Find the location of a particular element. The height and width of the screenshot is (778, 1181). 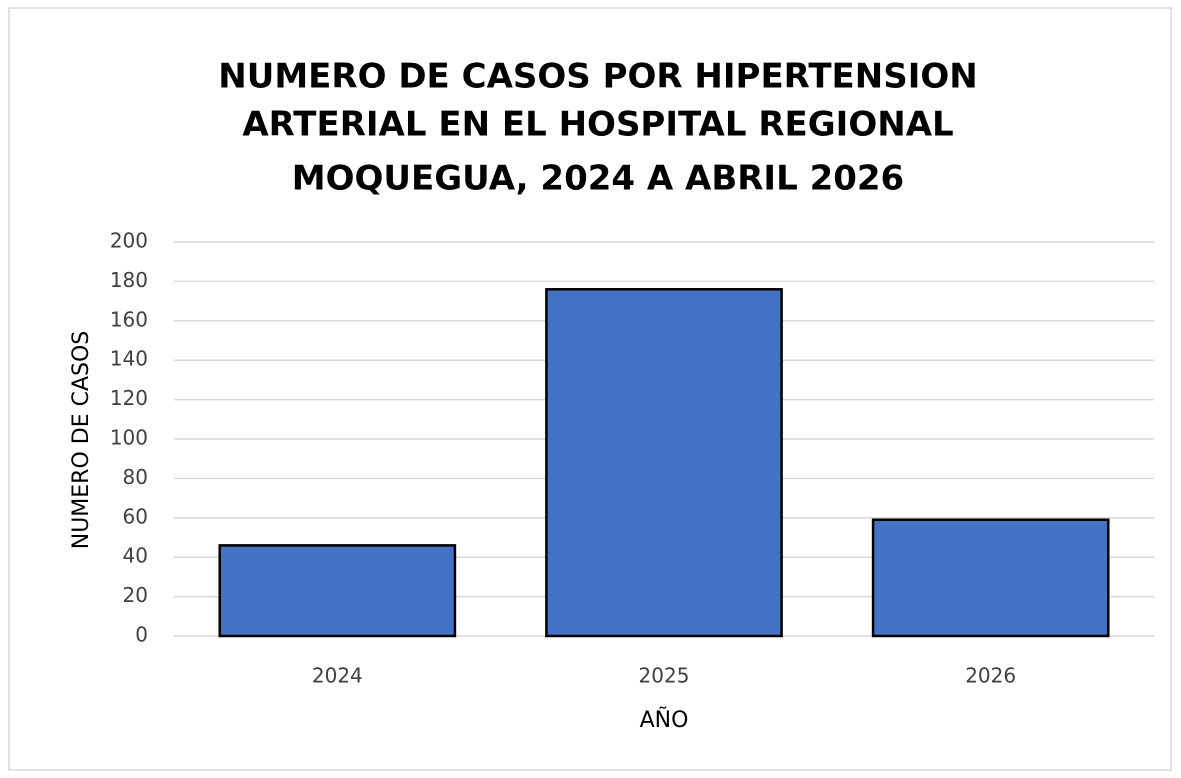

y-tick-label: 180 is located at coordinates (129, 280).